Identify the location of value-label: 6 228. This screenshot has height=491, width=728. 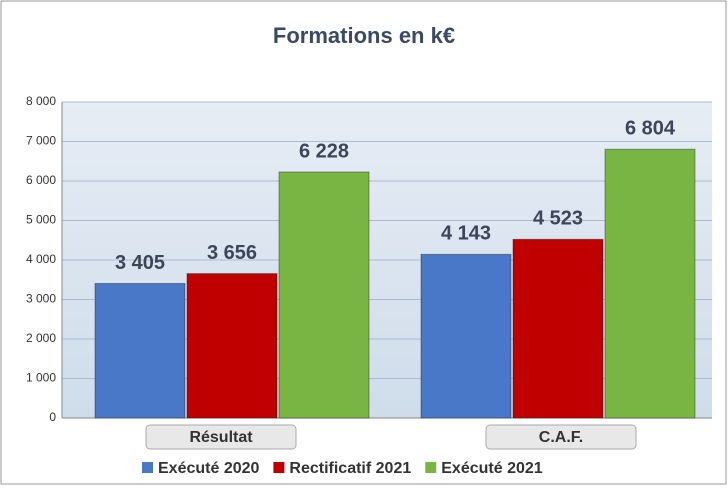
(324, 151).